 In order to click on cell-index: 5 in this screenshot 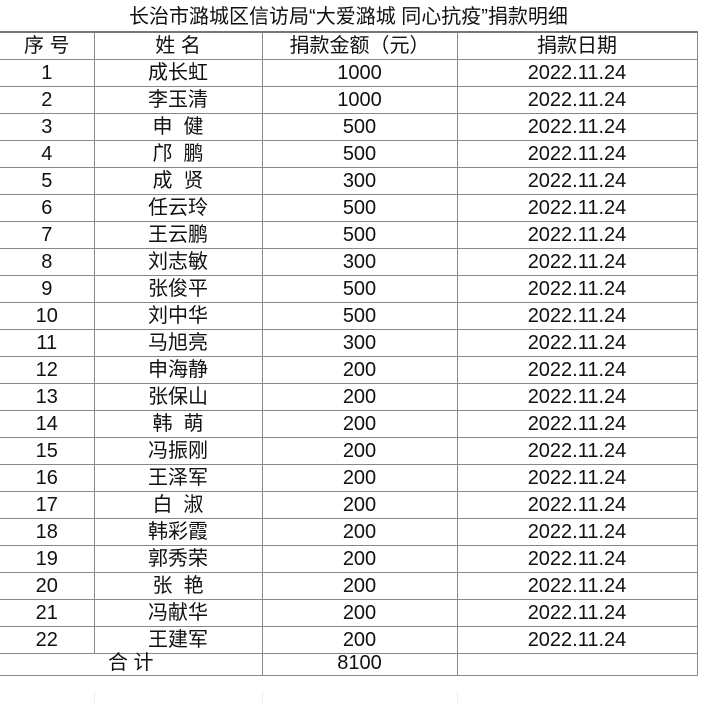, I will do `click(47, 181)`.